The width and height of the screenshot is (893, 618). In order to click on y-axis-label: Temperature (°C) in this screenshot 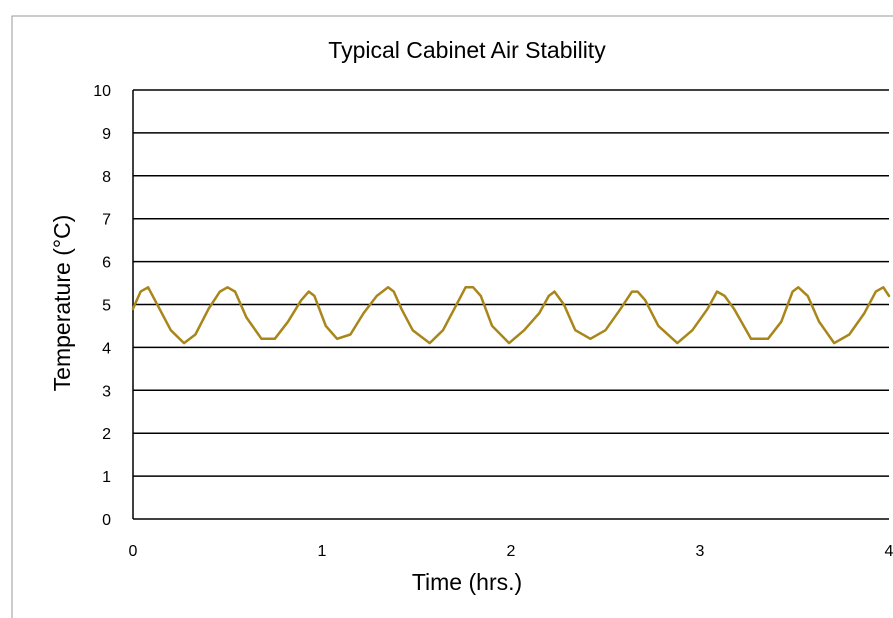, I will do `click(62, 303)`.